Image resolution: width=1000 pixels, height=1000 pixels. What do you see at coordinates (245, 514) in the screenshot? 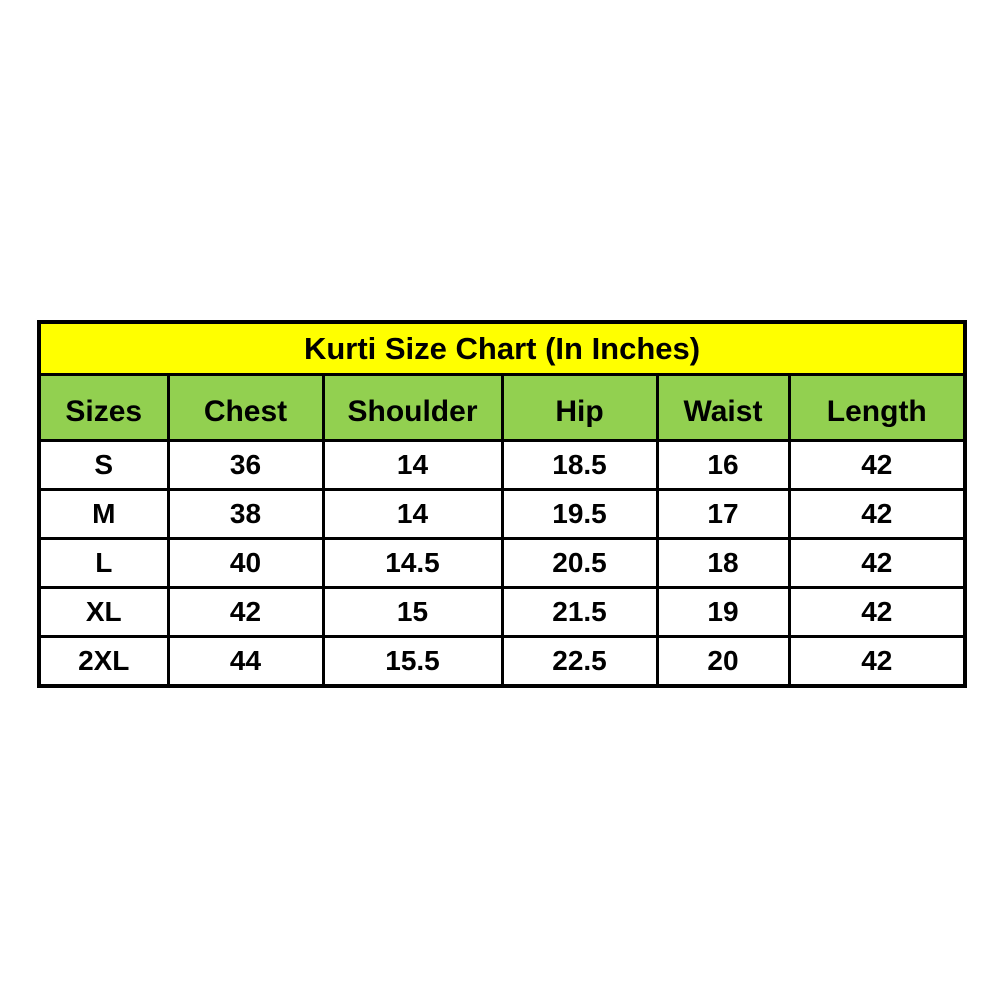
I see `value-cell: 38` at bounding box center [245, 514].